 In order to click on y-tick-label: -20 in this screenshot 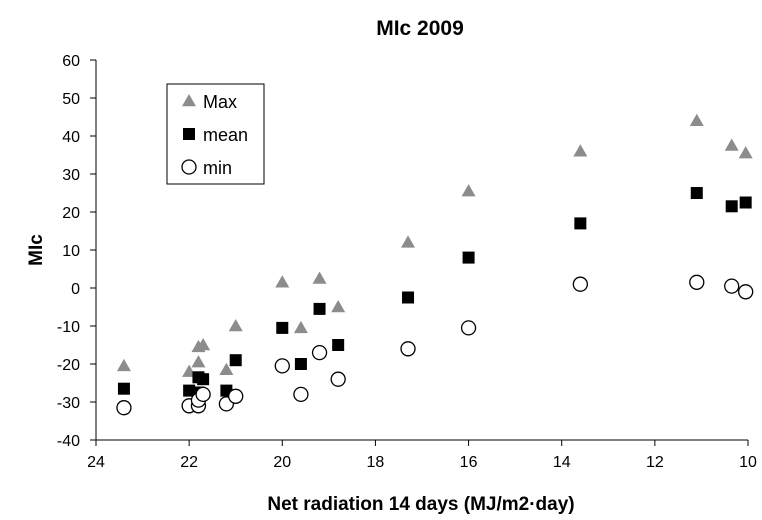, I will do `click(68, 365)`.